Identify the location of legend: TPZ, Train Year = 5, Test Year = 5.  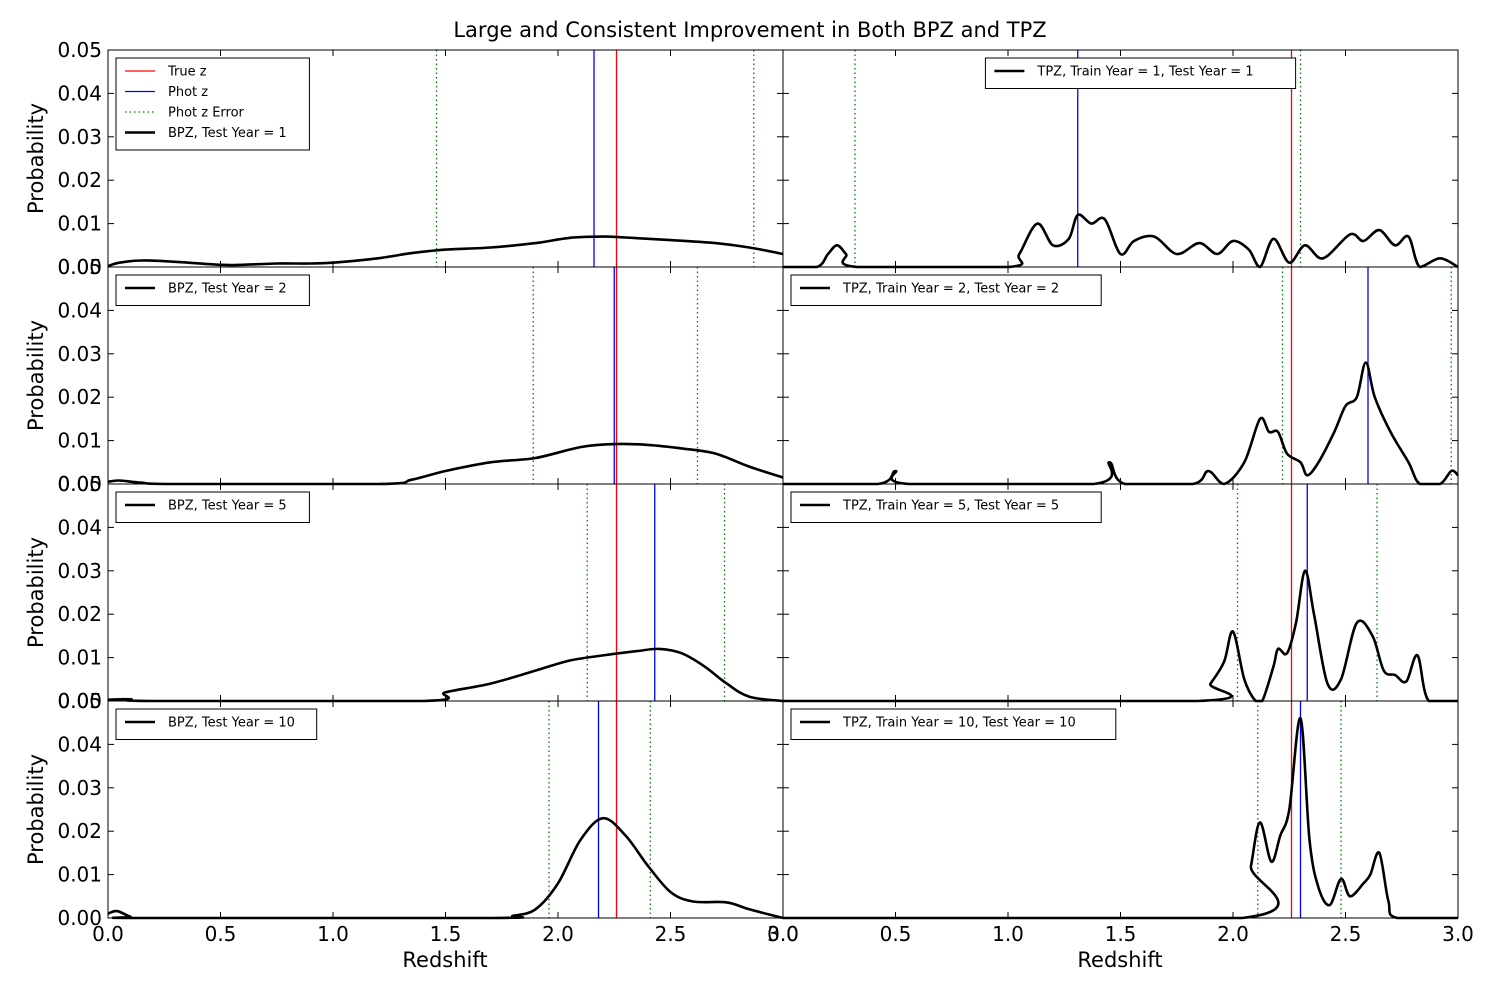
(946, 507).